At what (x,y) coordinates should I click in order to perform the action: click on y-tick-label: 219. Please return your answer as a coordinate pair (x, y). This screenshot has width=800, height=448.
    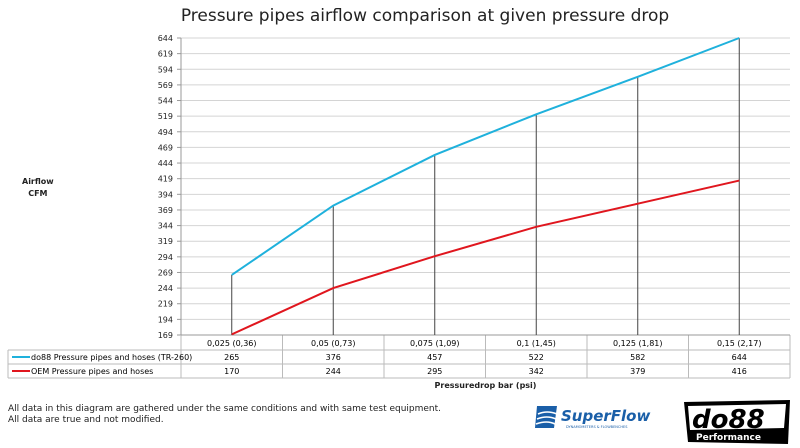
    Looking at the image, I should click on (165, 304).